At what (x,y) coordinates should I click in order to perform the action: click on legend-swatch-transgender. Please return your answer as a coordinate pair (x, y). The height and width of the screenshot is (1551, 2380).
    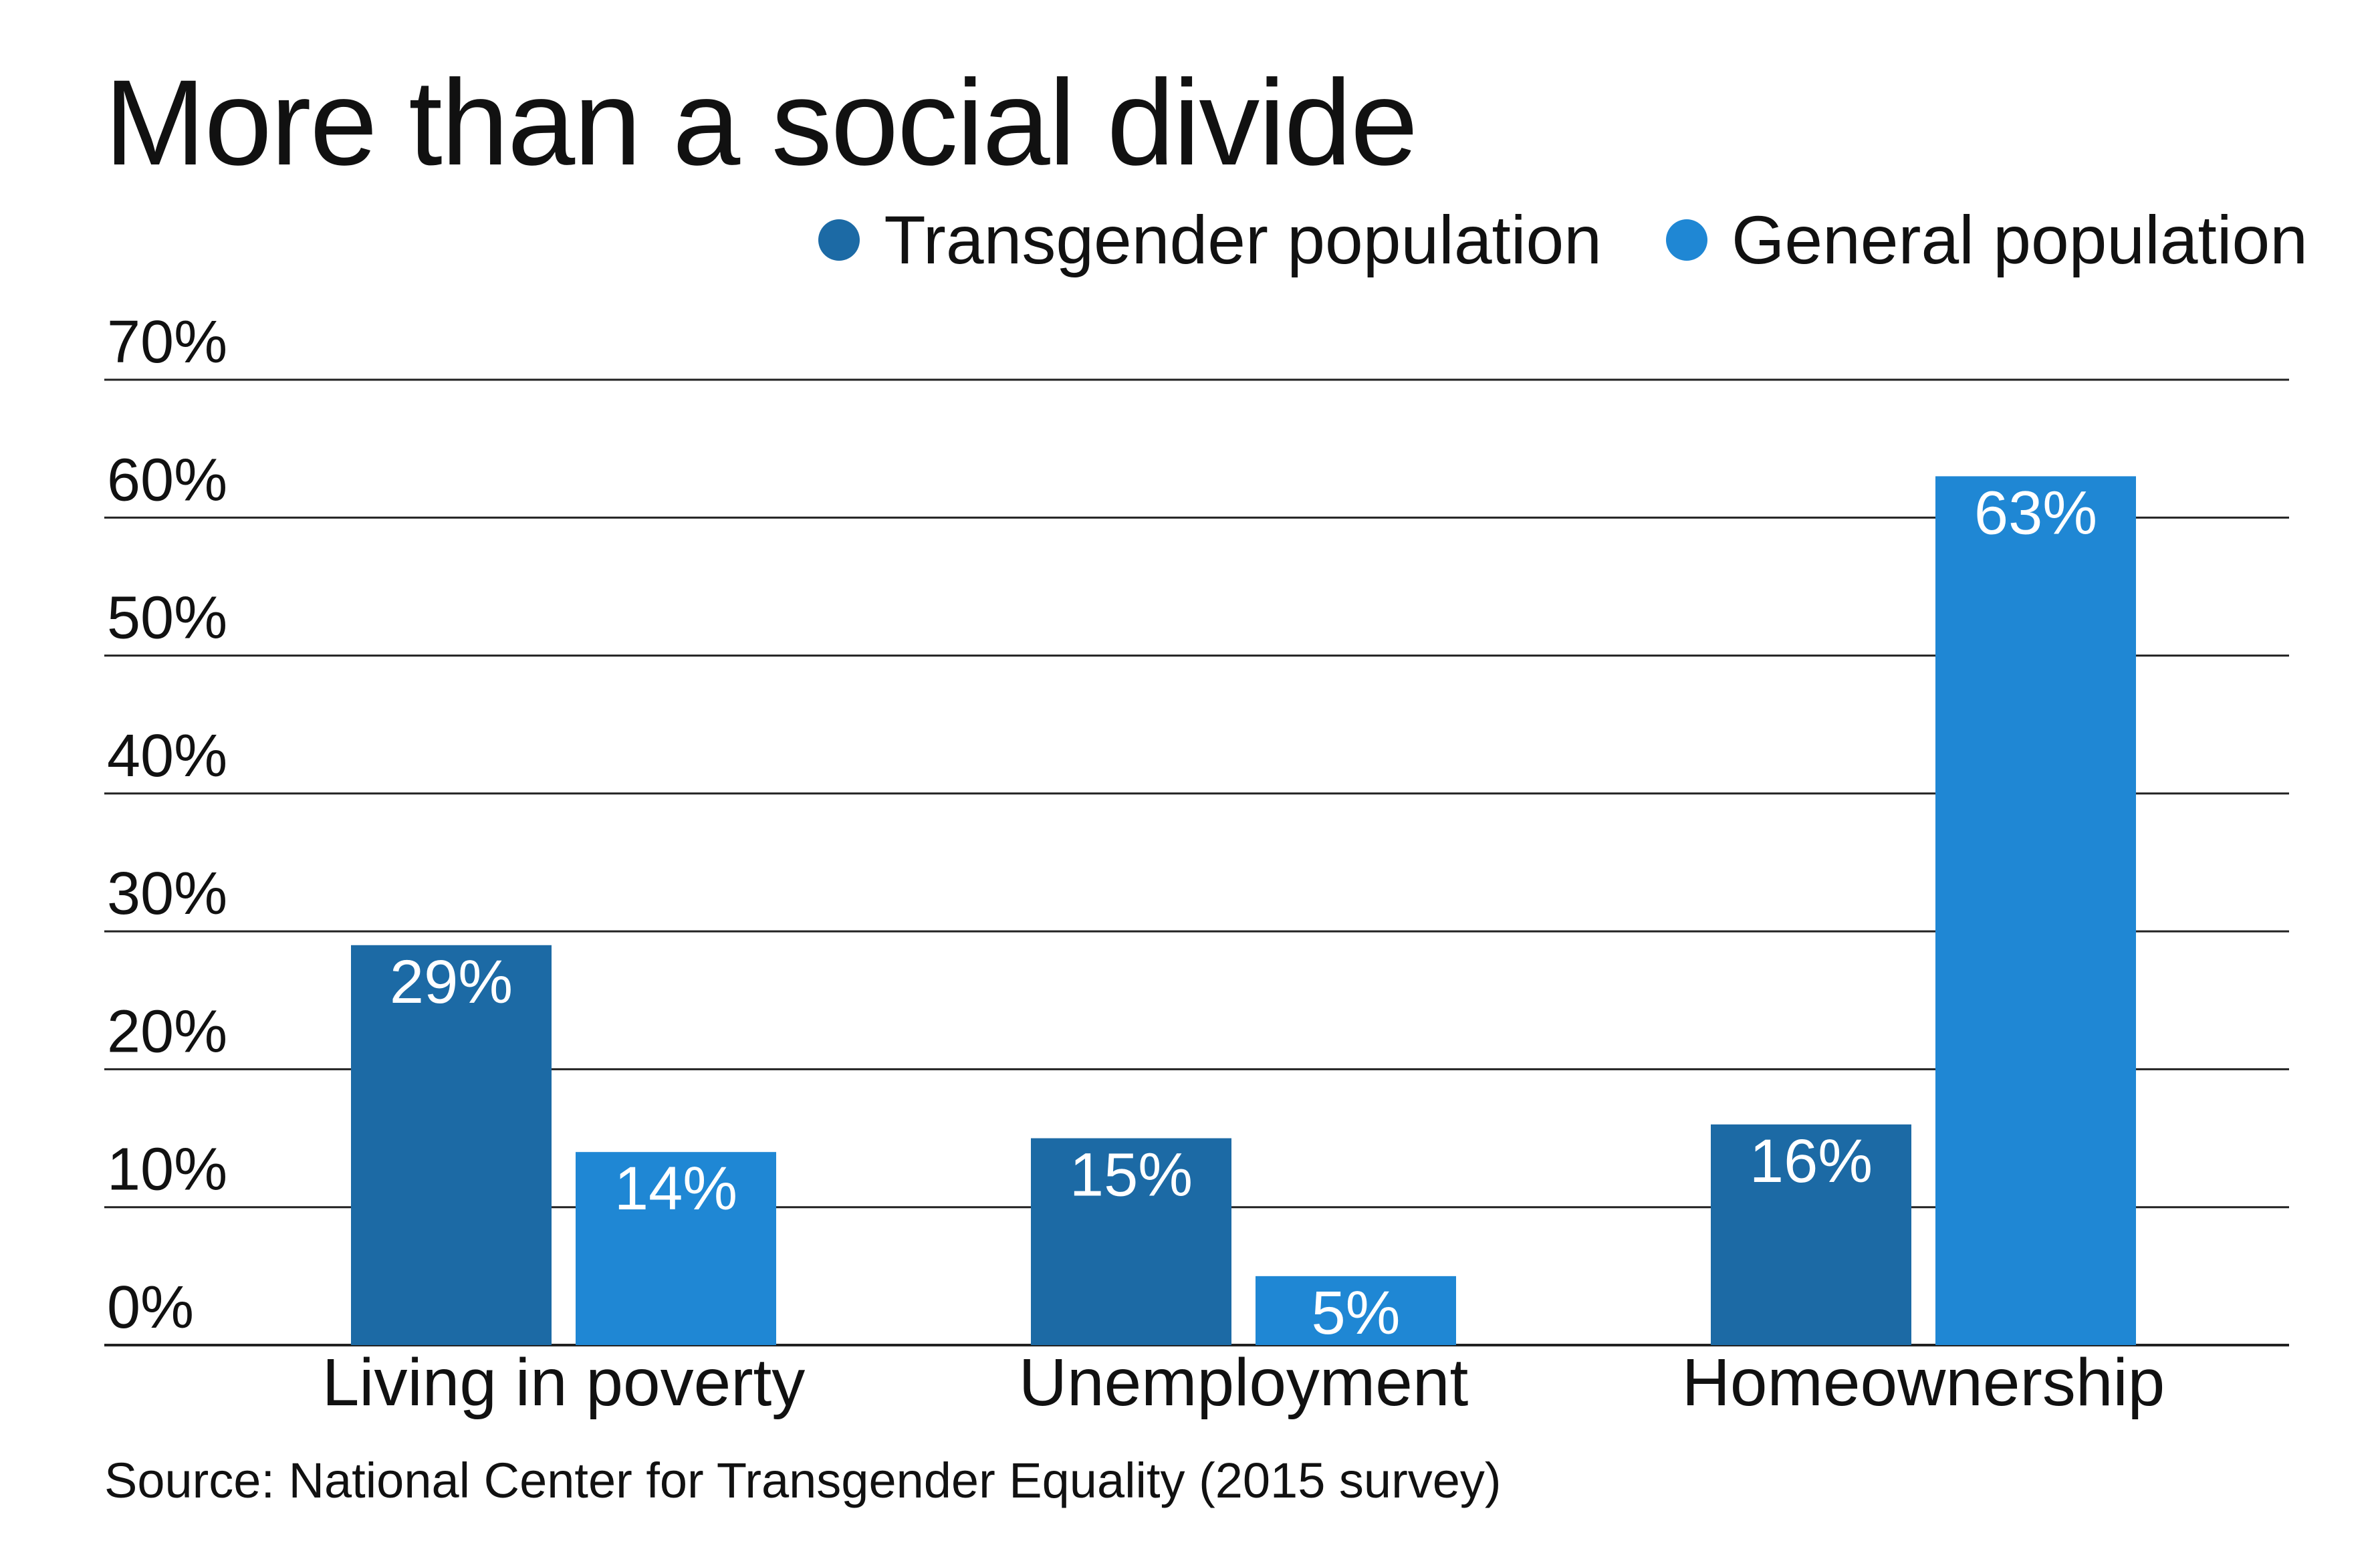
    Looking at the image, I should click on (839, 240).